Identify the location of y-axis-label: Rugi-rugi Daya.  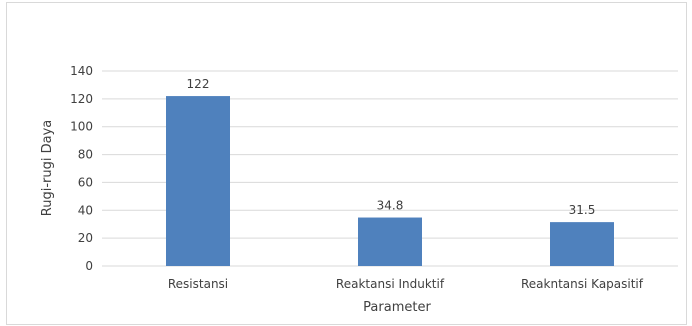
(47, 168).